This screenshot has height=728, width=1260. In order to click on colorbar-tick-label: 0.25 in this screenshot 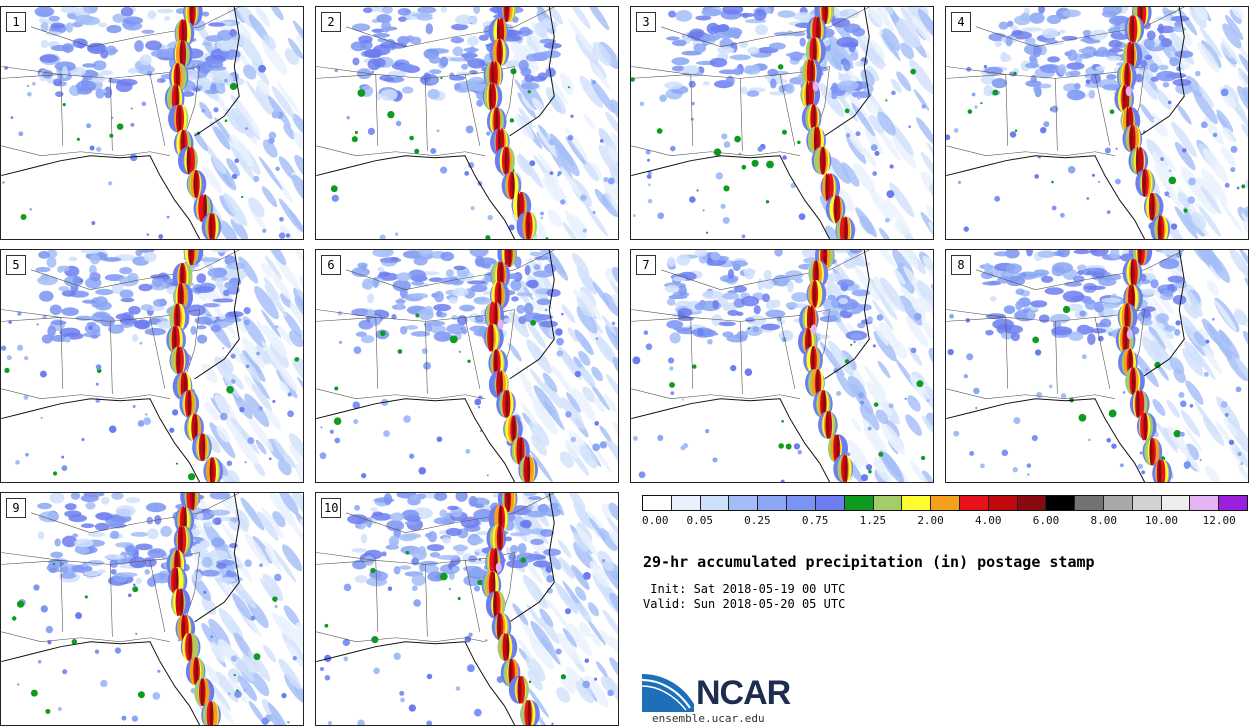, I will do `click(757, 520)`.